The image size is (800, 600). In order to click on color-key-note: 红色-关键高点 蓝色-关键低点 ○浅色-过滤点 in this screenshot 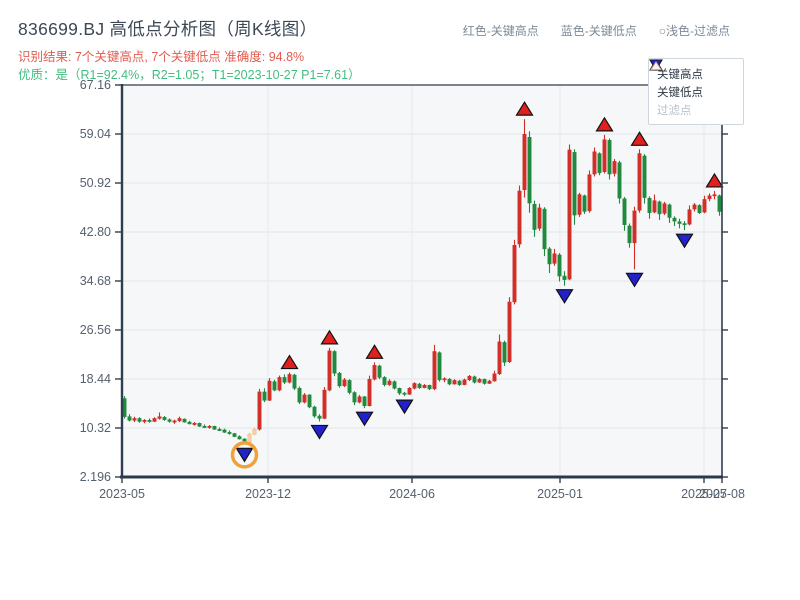, I will do `click(596, 30)`.